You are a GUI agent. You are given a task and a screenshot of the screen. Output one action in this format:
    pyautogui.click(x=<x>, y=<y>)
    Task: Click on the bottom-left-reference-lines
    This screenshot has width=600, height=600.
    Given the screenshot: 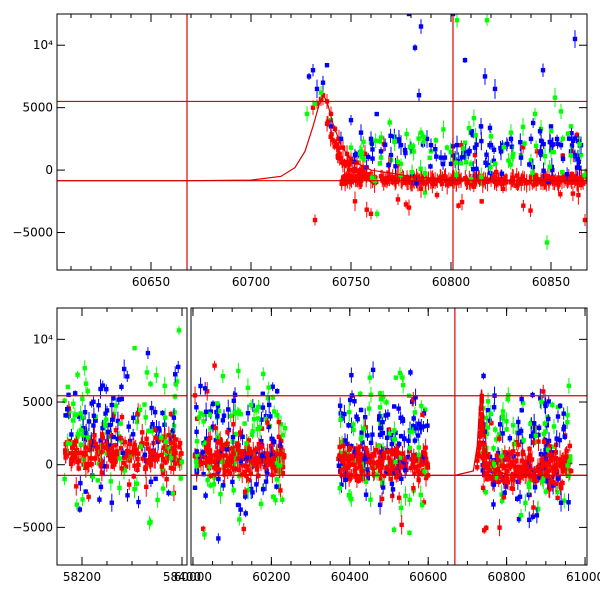 What is the action you would take?
    pyautogui.click(x=122, y=435)
    